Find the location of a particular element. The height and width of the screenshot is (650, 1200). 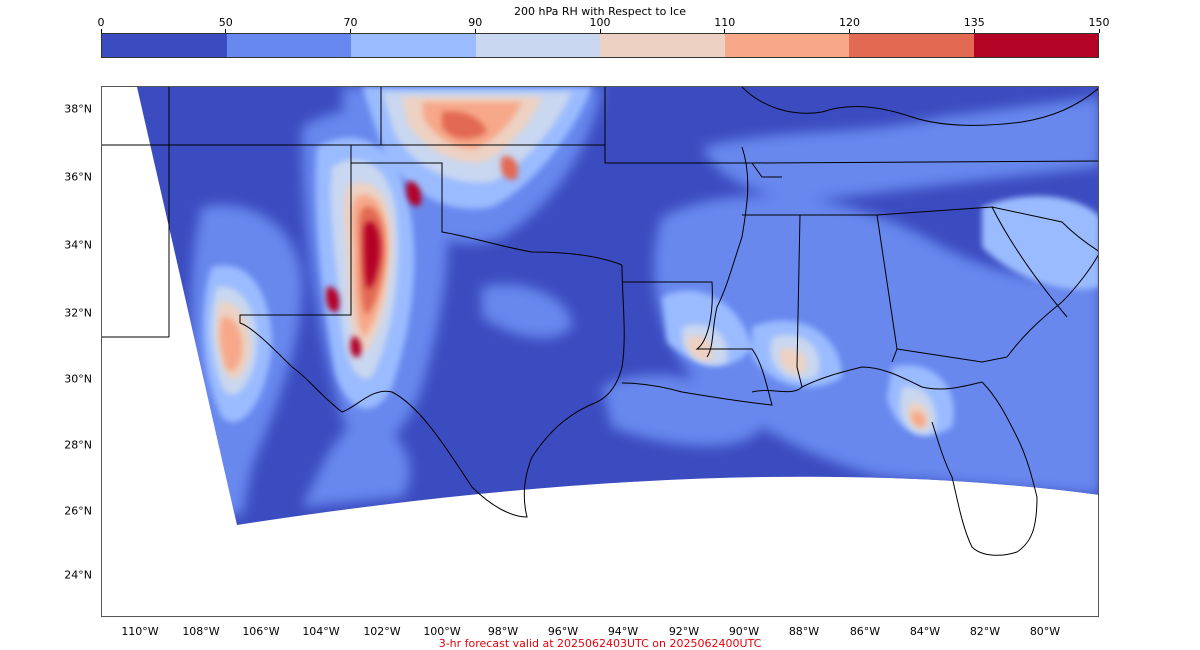

lon-label: 86°W is located at coordinates (865, 631).